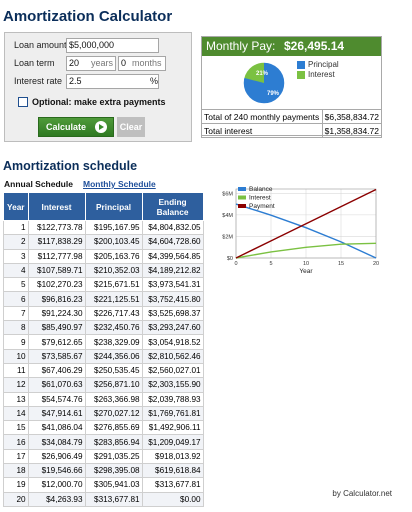 The width and height of the screenshot is (412, 512). Describe the element at coordinates (16, 442) in the screenshot. I see `year-cell: 16` at that location.